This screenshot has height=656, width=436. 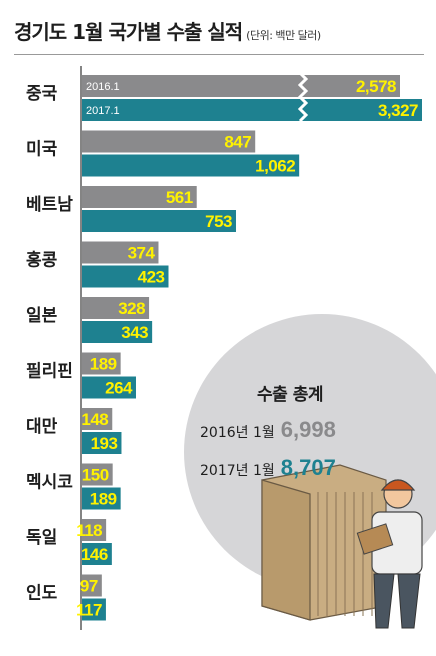 I want to click on bar-value-label: 753, so click(x=218, y=221).